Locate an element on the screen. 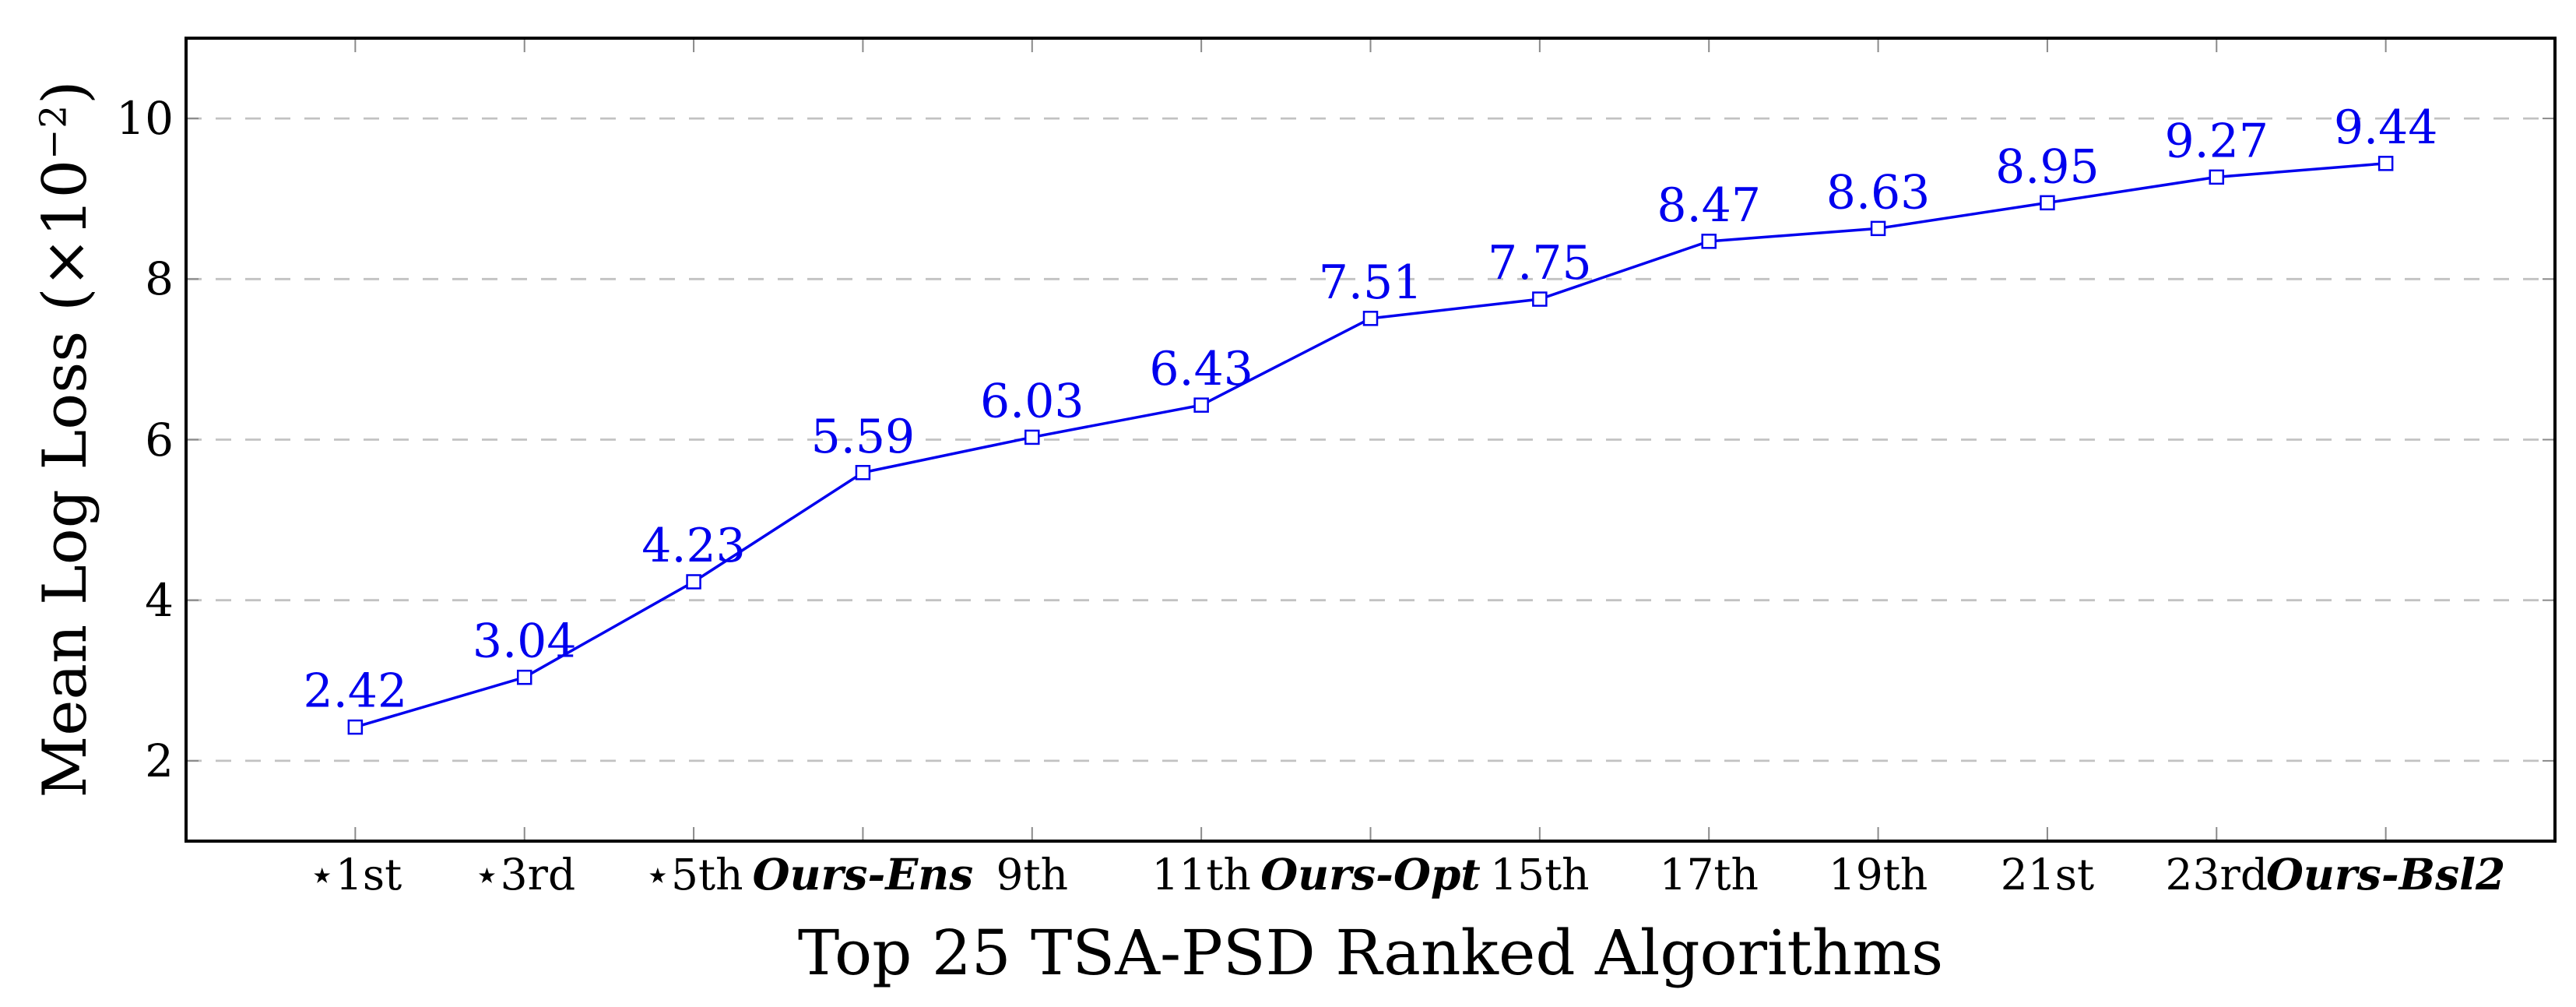 This screenshot has width=2576, height=1007. data-point-label: 7.75 is located at coordinates (1540, 263).